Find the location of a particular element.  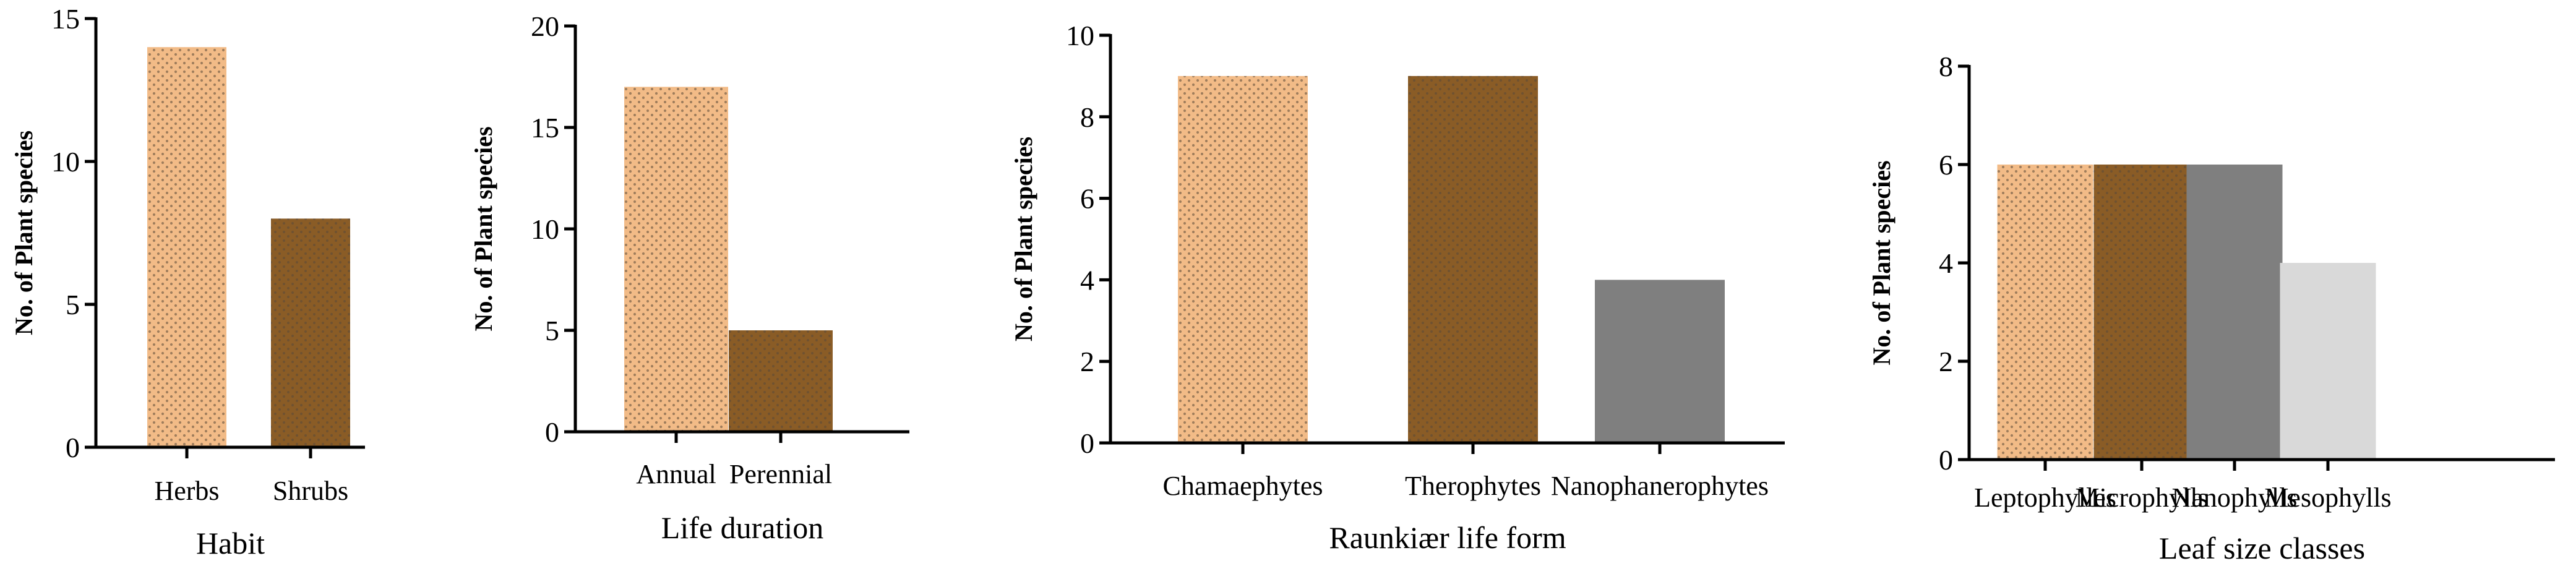

x-axis-title: Life duration is located at coordinates (742, 527).